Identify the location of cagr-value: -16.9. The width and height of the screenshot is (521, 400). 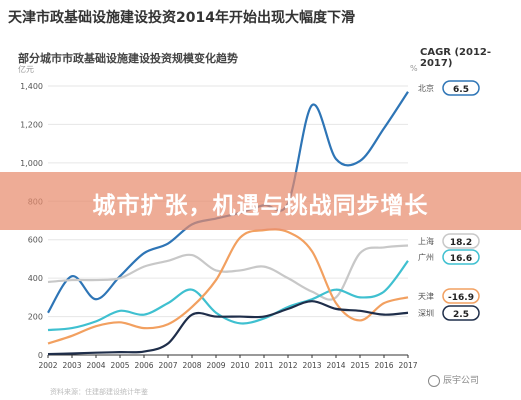
(461, 298).